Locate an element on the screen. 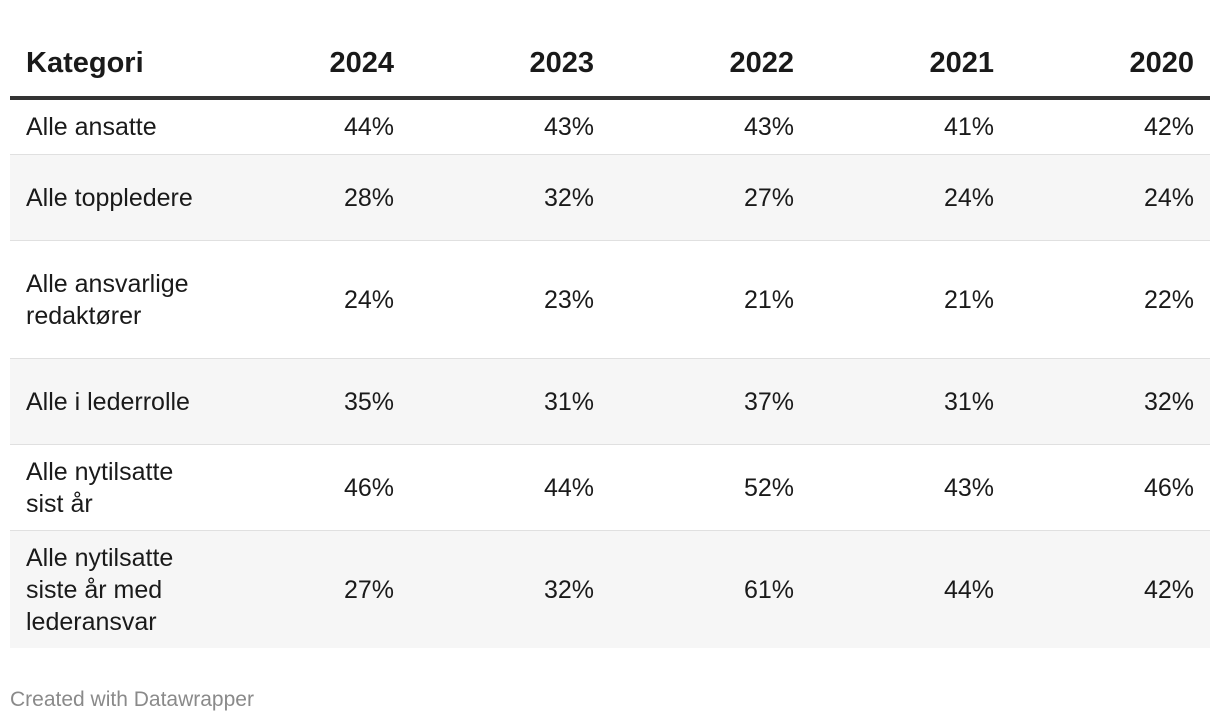  cell-value: 52% is located at coordinates (710, 487).